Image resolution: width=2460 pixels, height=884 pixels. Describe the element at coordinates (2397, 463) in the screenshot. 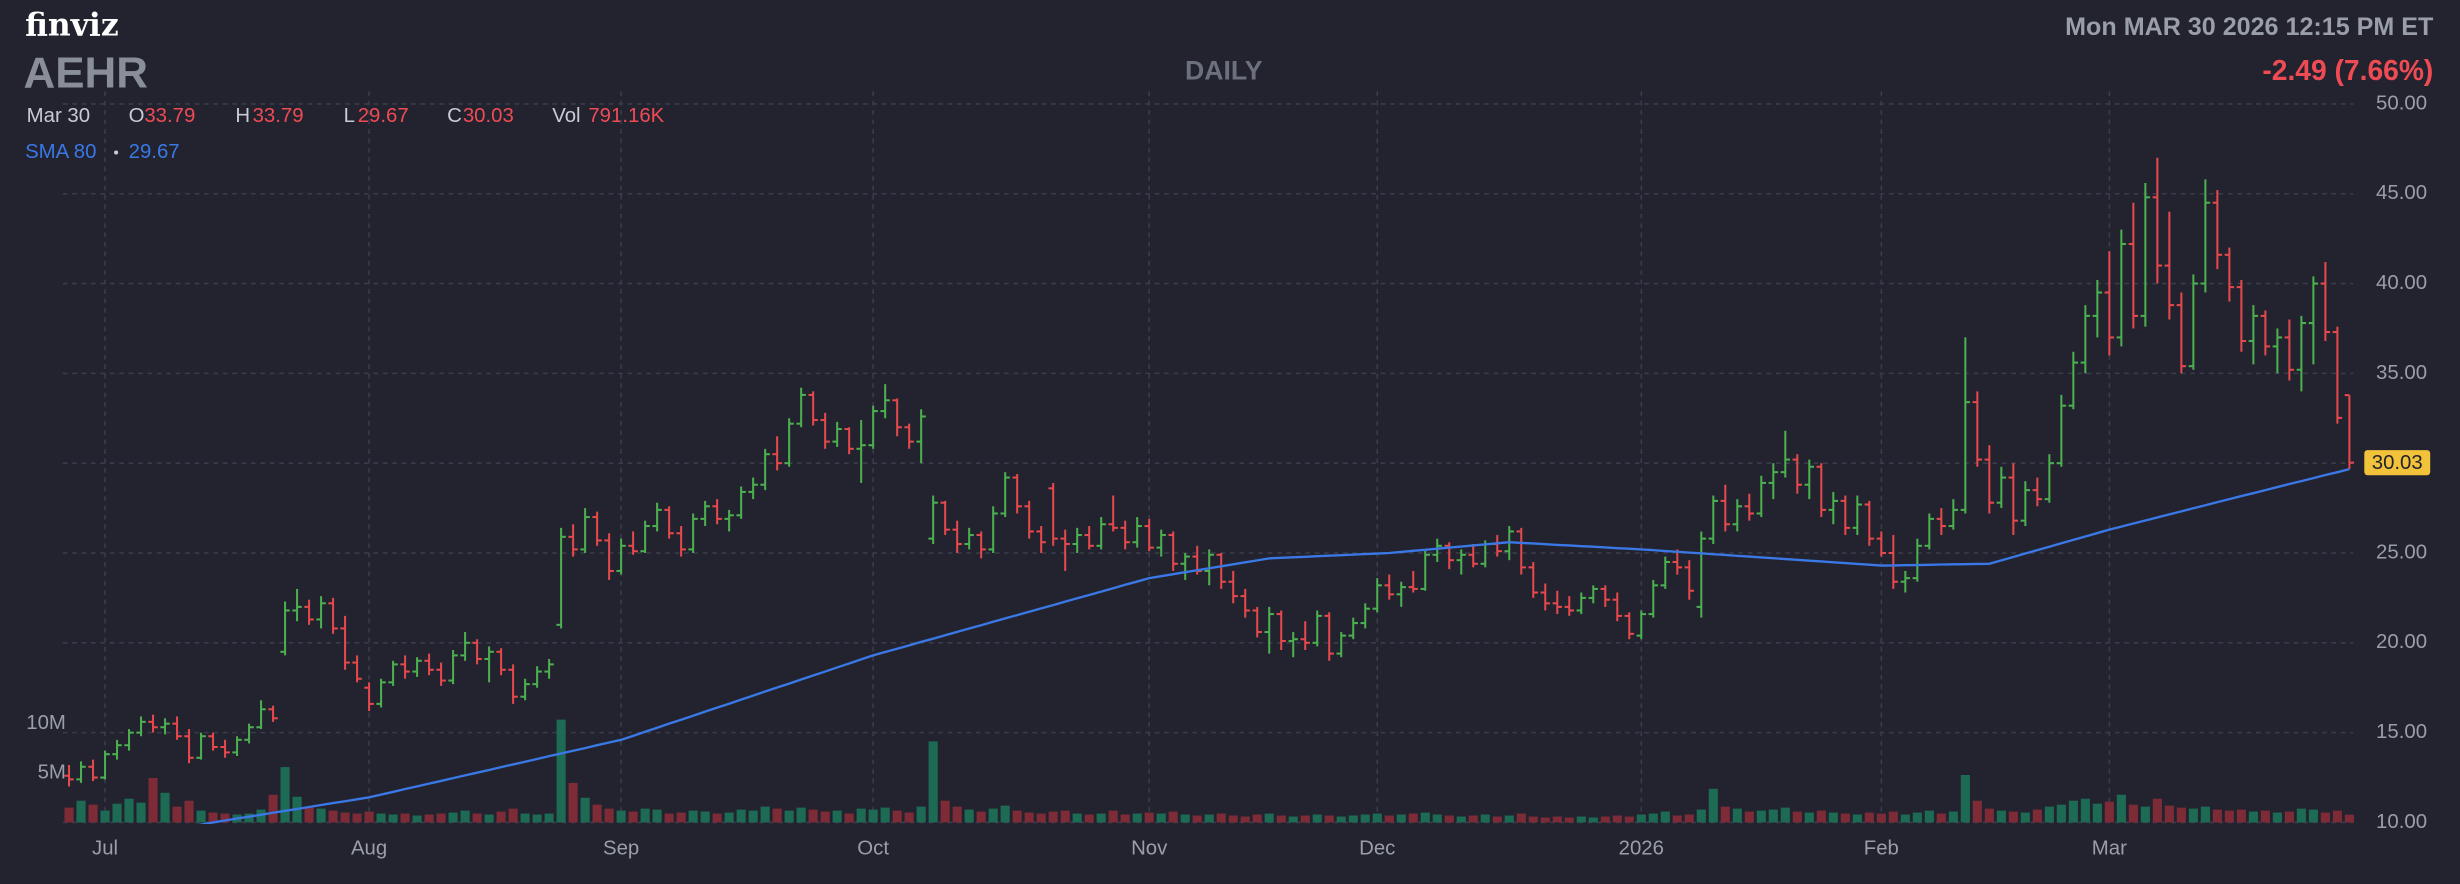

I see `last-price-label: 30.03` at that location.